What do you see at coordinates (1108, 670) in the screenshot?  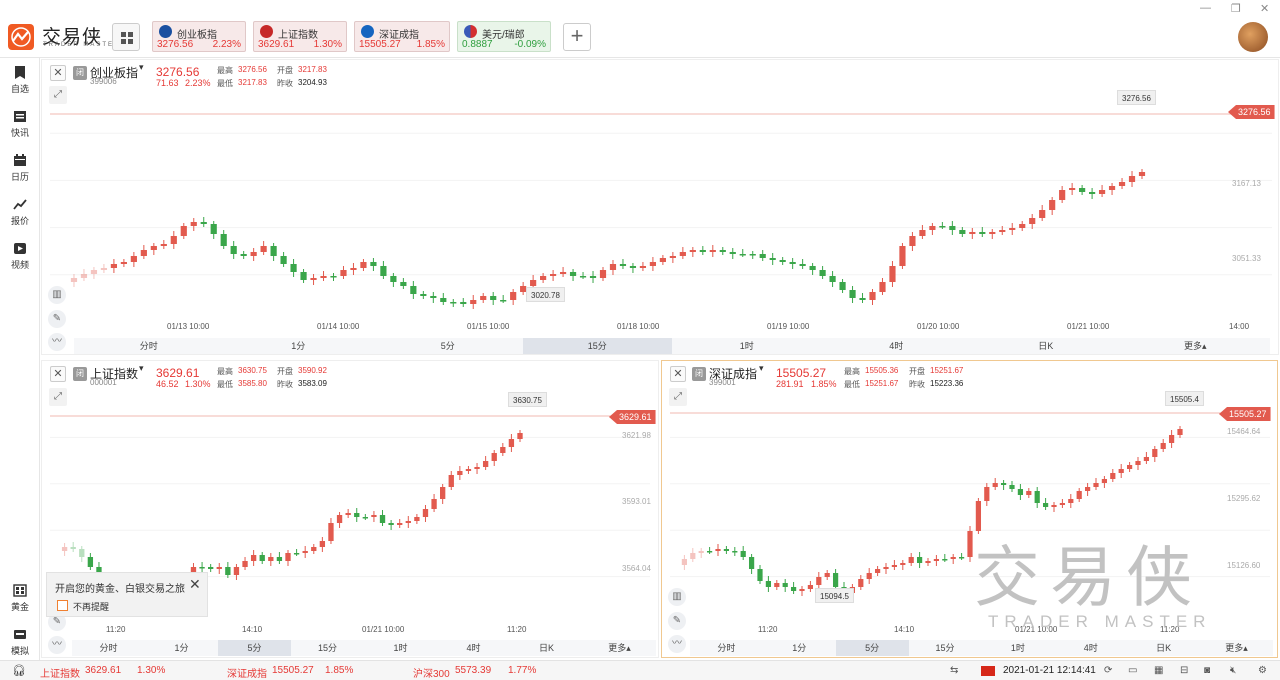 I see `refresh-icon: ⟳` at bounding box center [1108, 670].